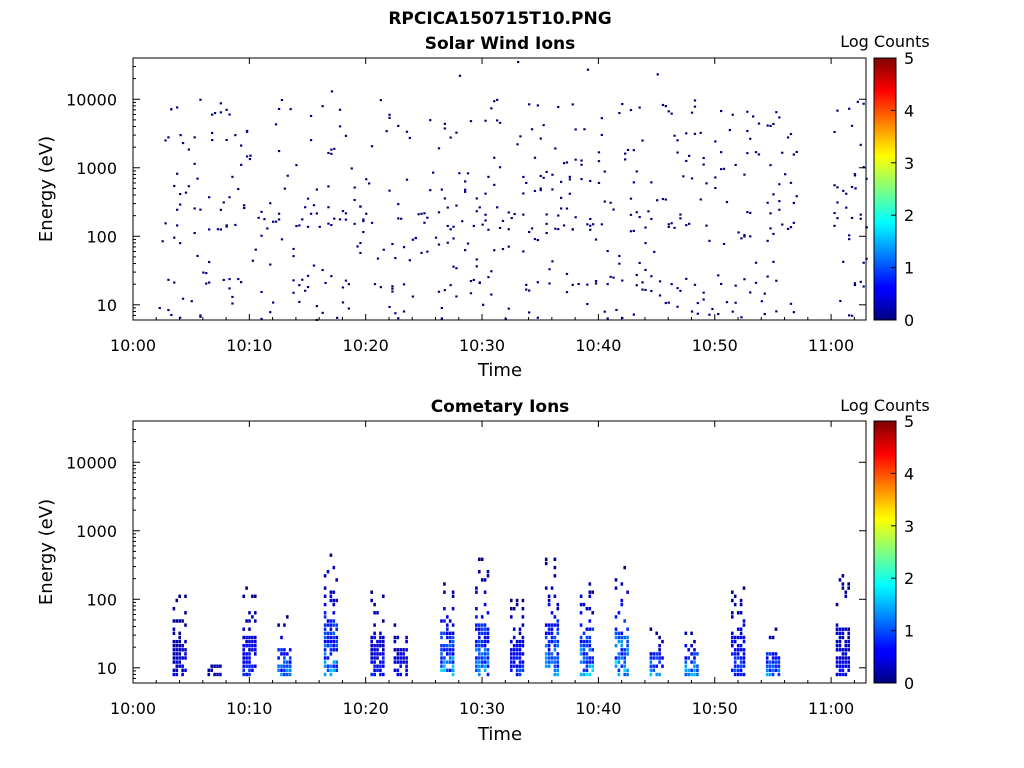 The width and height of the screenshot is (1024, 768). What do you see at coordinates (831, 708) in the screenshot?
I see `cometary-x-tick-label: 11:00` at bounding box center [831, 708].